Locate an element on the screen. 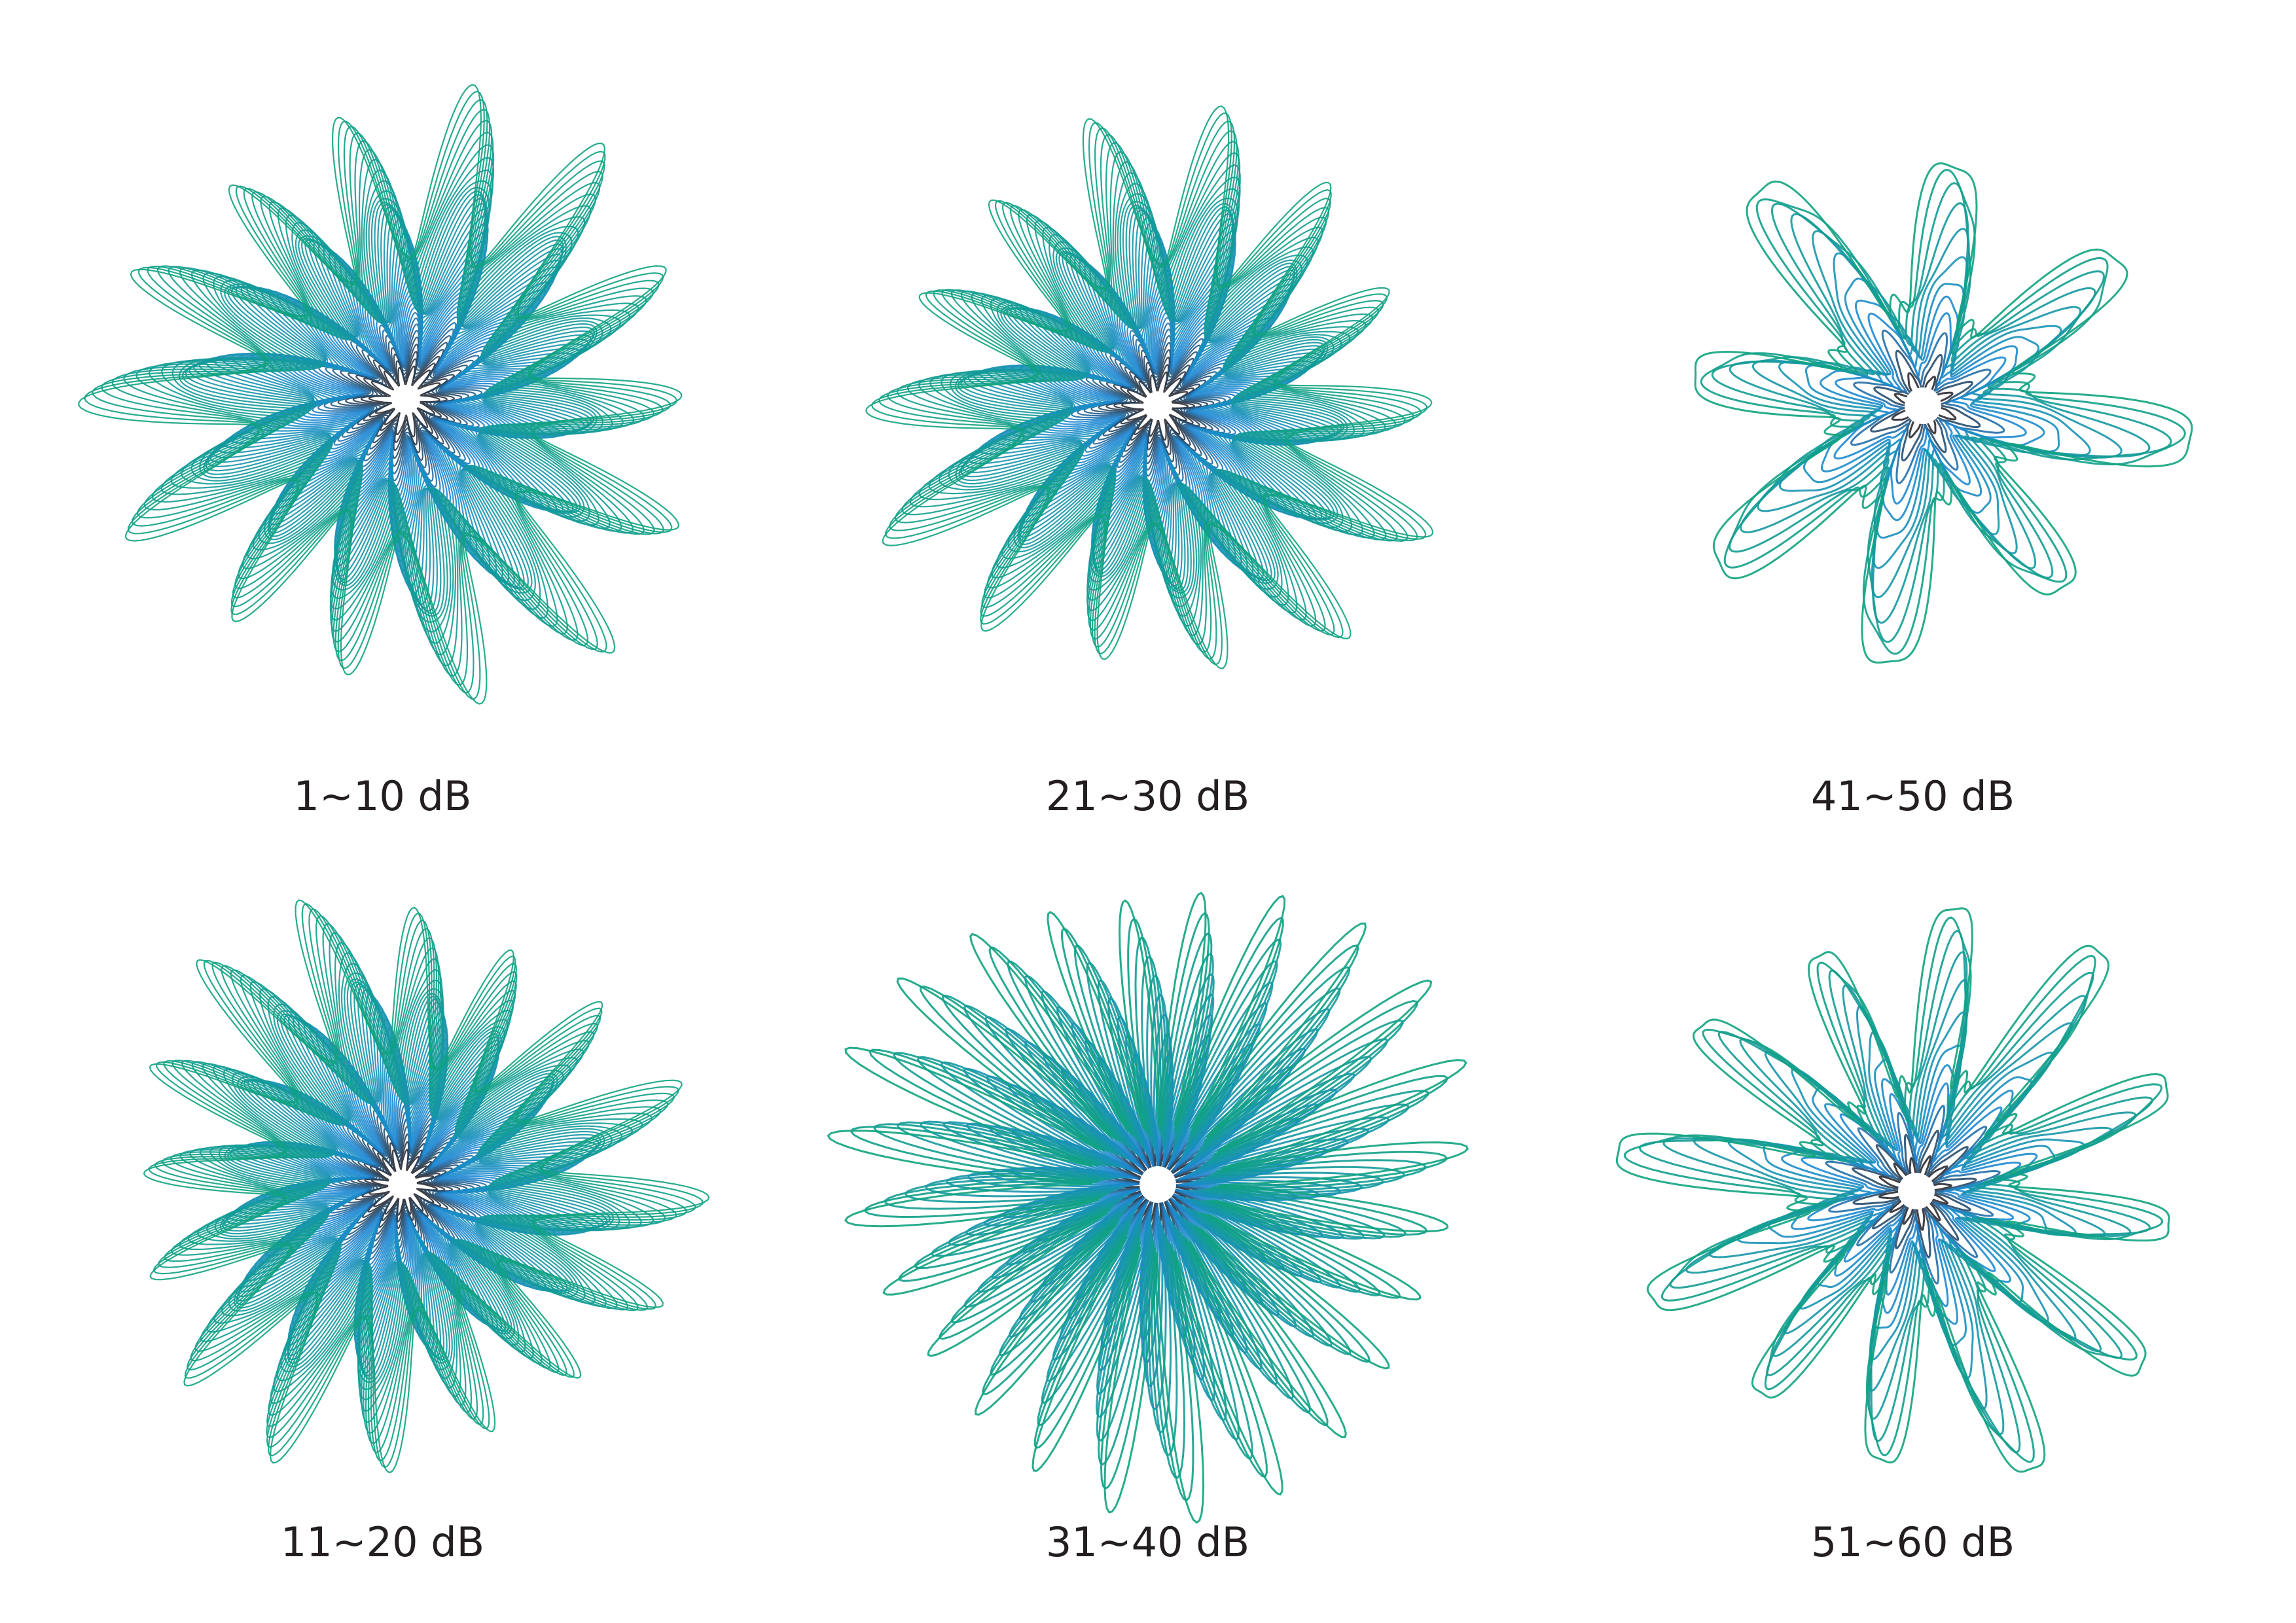 Image resolution: width=2296 pixels, height=1623 pixels. caption-1-10db: 1~10 dB is located at coordinates (382, 796).